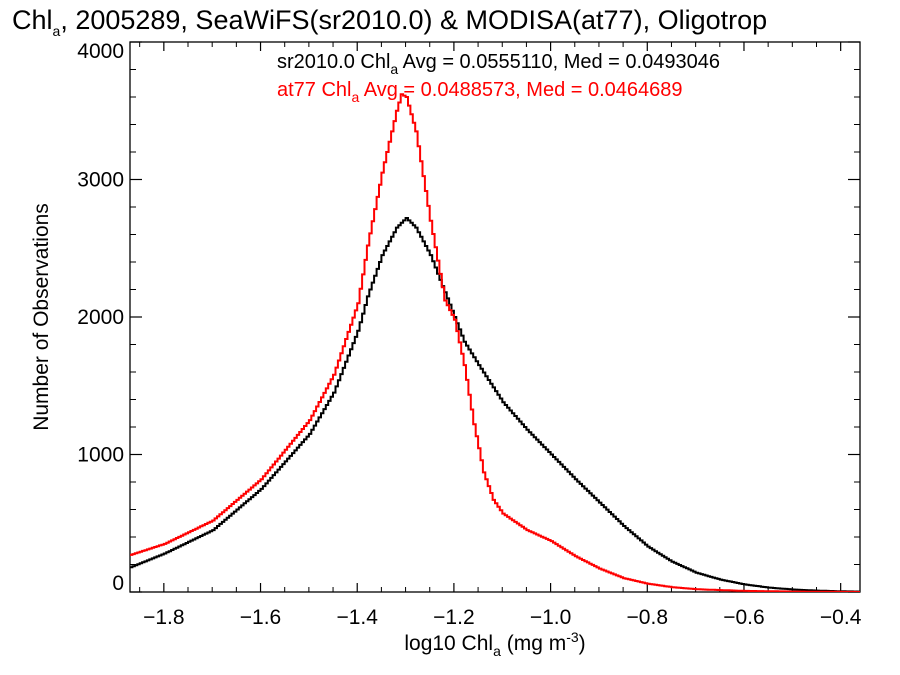 The height and width of the screenshot is (675, 900). What do you see at coordinates (41, 317) in the screenshot?
I see `y-axis-label: Number of Observations` at bounding box center [41, 317].